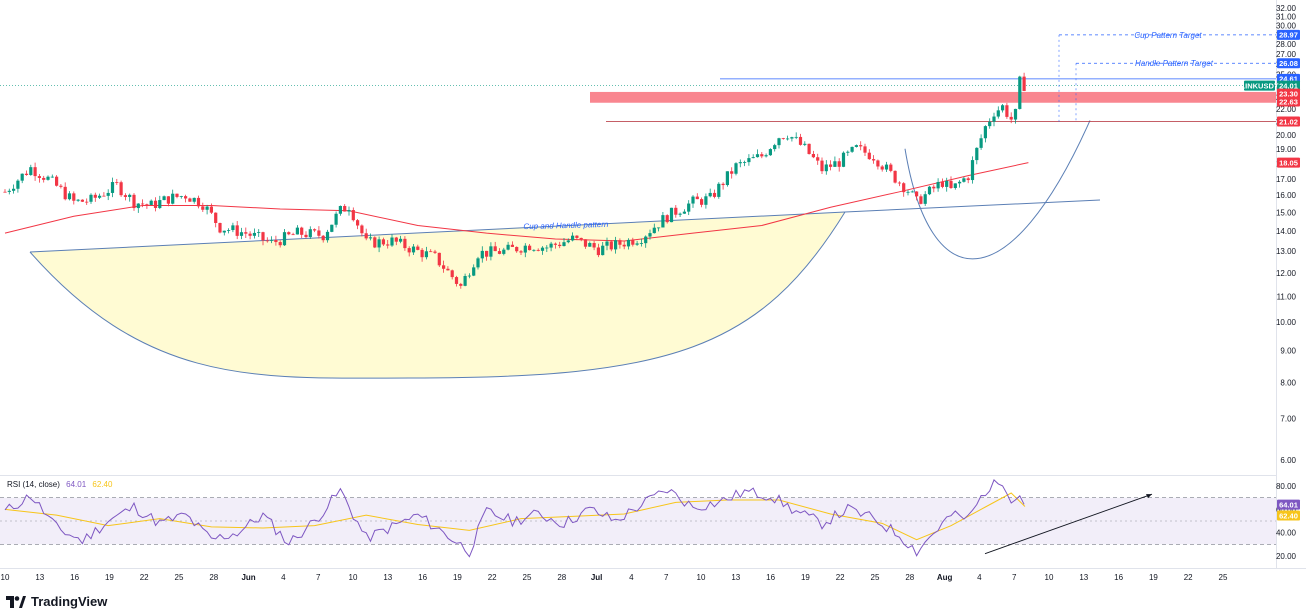  What do you see at coordinates (1286, 8) in the screenshot?
I see `price-tick-label: 32.00` at bounding box center [1286, 8].